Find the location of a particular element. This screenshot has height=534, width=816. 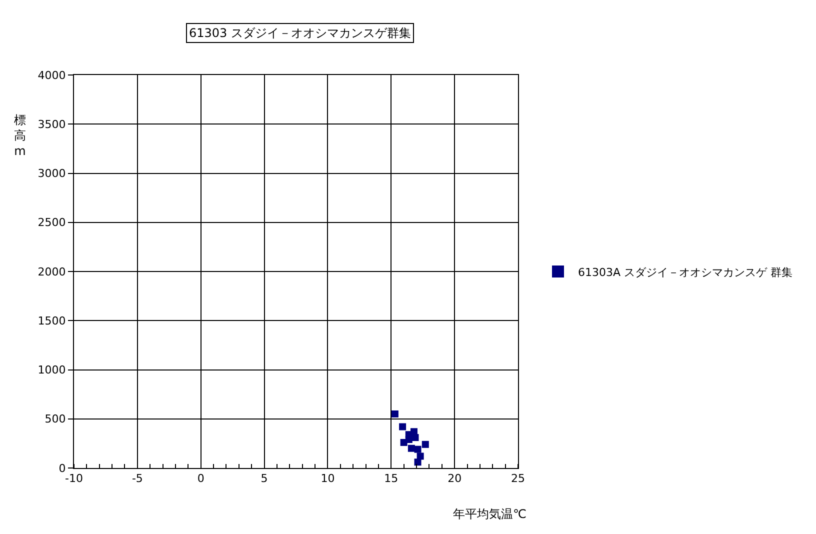

chart-title: 61303 スダジイ－オオシマカンスゲ群集 is located at coordinates (300, 33).